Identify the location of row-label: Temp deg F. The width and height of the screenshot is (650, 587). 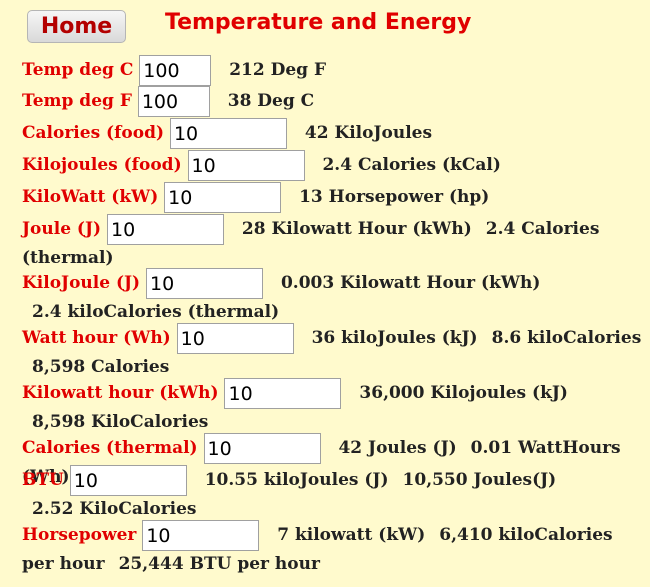
(77, 101).